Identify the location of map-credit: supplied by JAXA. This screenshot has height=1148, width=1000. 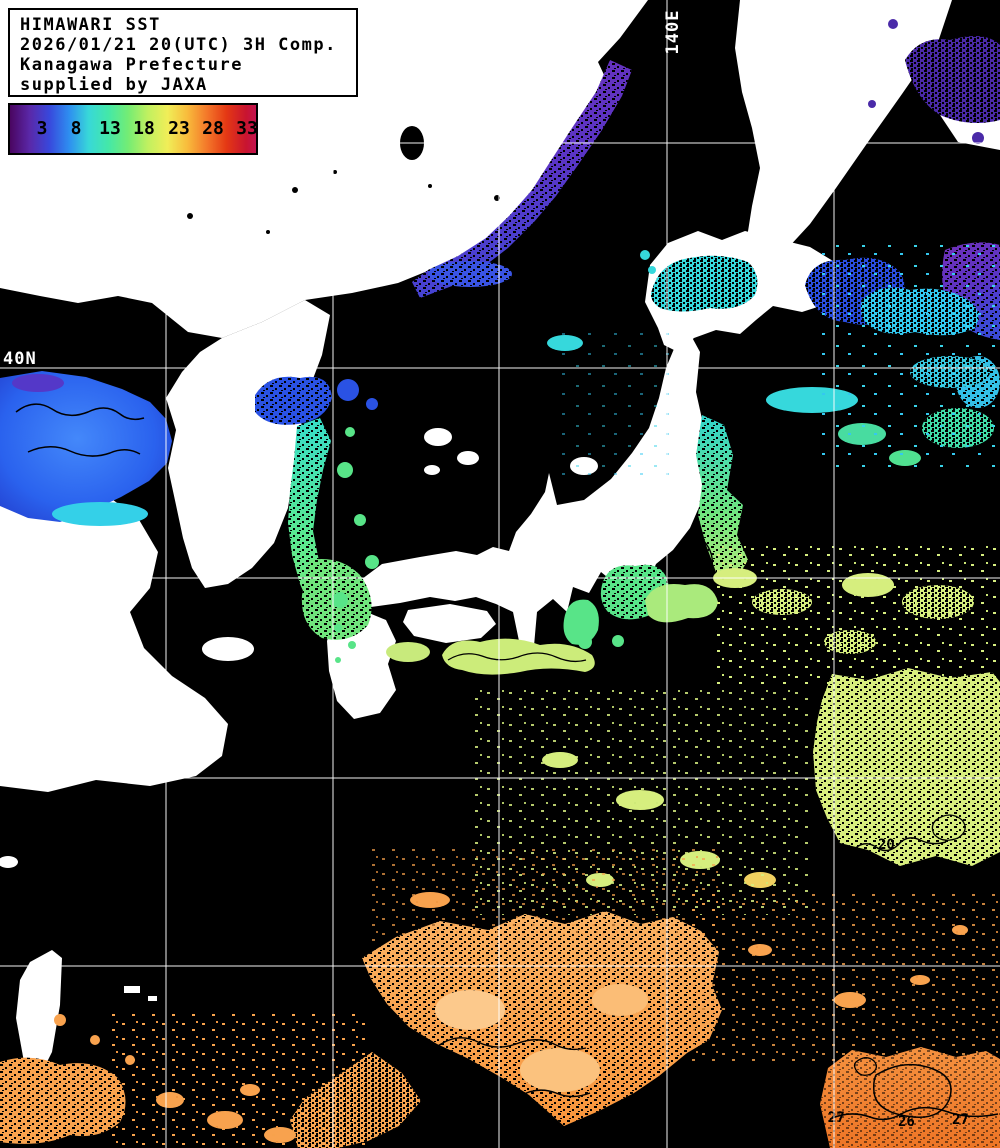
(114, 85).